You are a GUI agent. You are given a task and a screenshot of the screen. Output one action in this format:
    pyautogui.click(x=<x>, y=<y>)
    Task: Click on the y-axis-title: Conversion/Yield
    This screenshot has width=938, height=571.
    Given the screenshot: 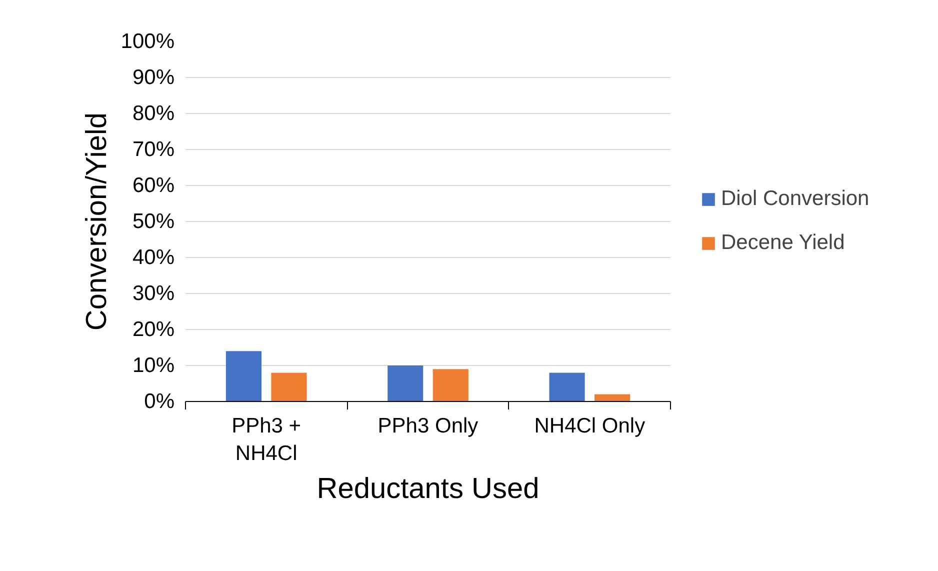 What is the action you would take?
    pyautogui.click(x=96, y=221)
    